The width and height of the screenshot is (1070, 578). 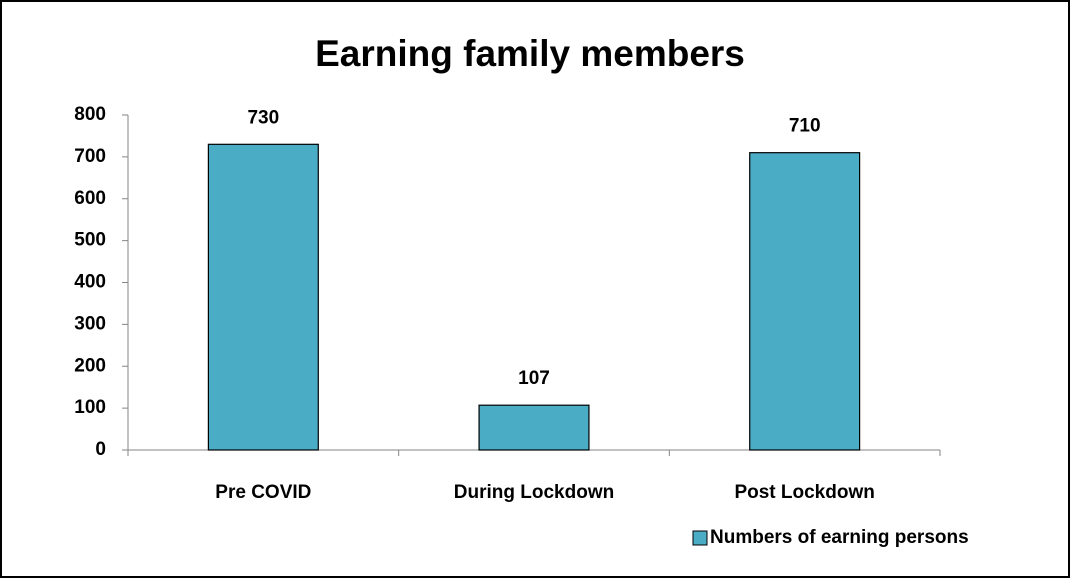 I want to click on y-tick-label: 600, so click(x=90, y=198).